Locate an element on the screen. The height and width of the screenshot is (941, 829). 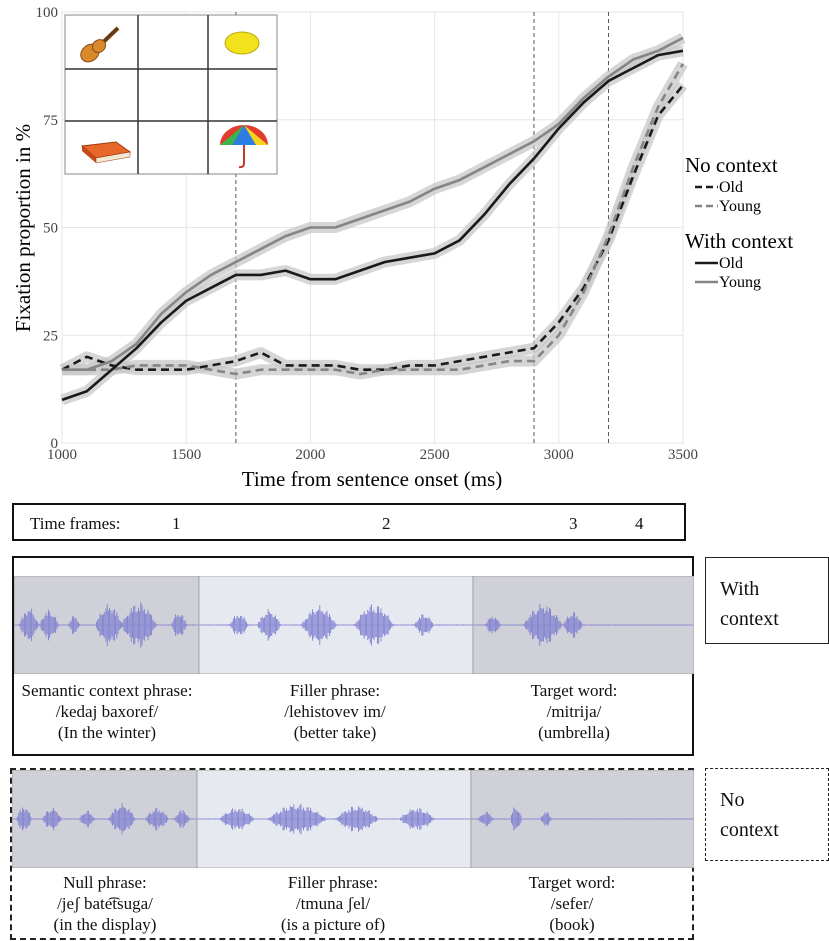
phrase-transcription: /lehistovev im/ is located at coordinates (335, 711).